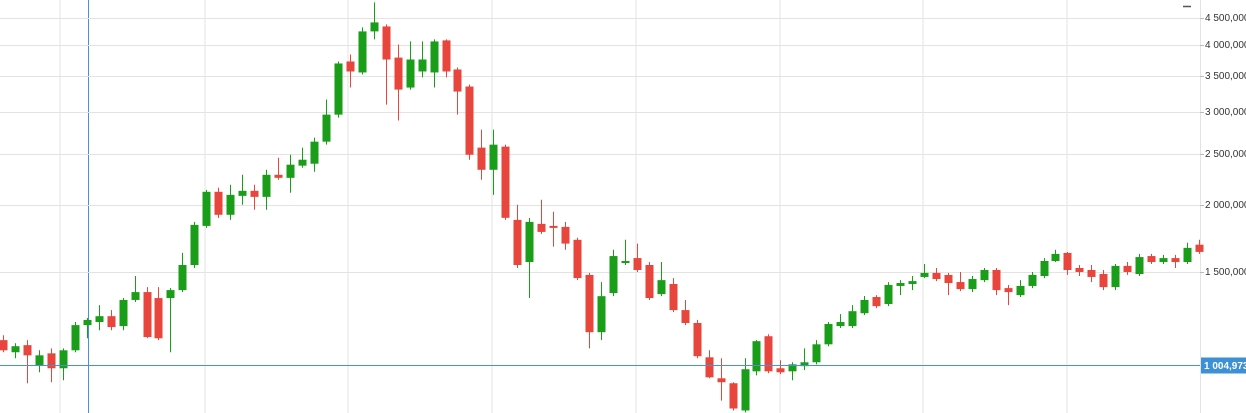  I want to click on y-tick-label: 1 500,000, so click(1225, 272).